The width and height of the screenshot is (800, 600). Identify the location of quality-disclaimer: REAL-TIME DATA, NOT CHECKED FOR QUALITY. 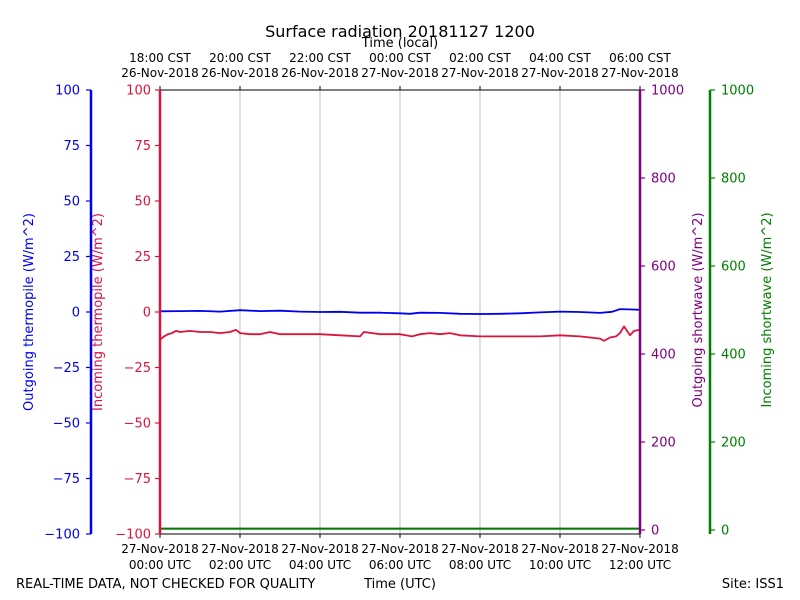
(165, 584).